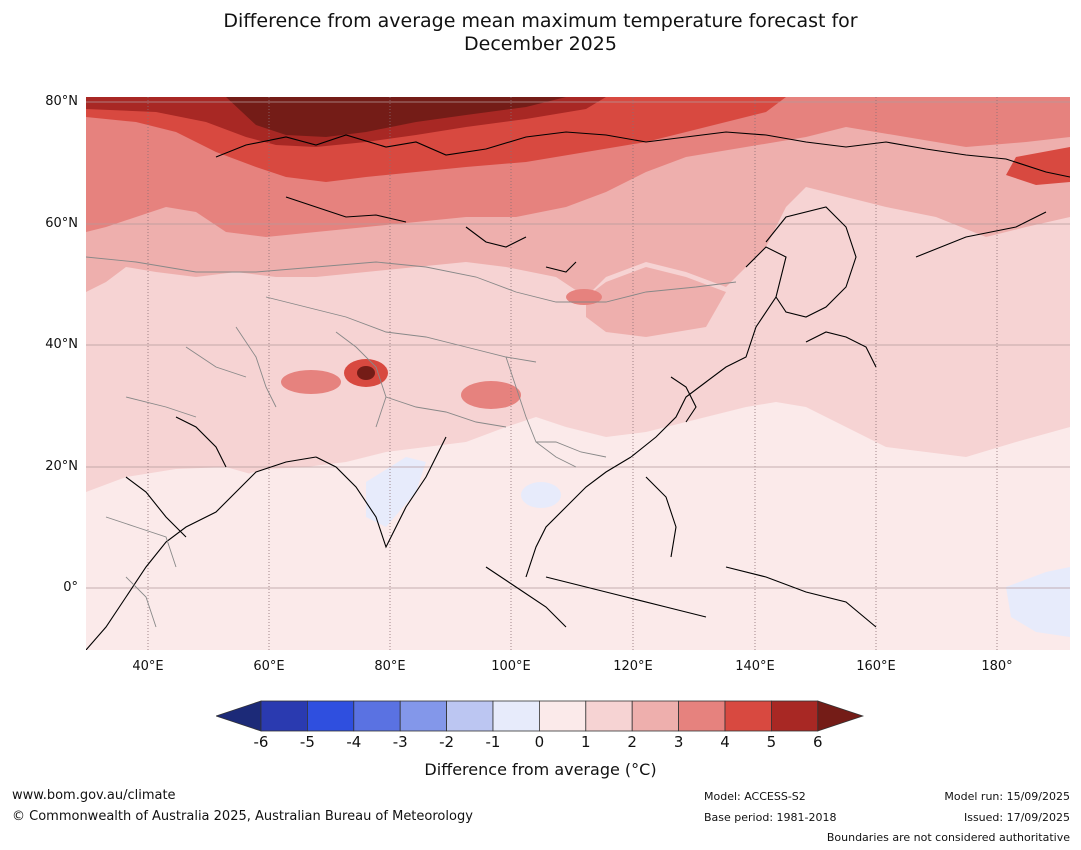 The width and height of the screenshot is (1081, 850). I want to click on website-link: www.bom.gov.au/climate, so click(94, 795).